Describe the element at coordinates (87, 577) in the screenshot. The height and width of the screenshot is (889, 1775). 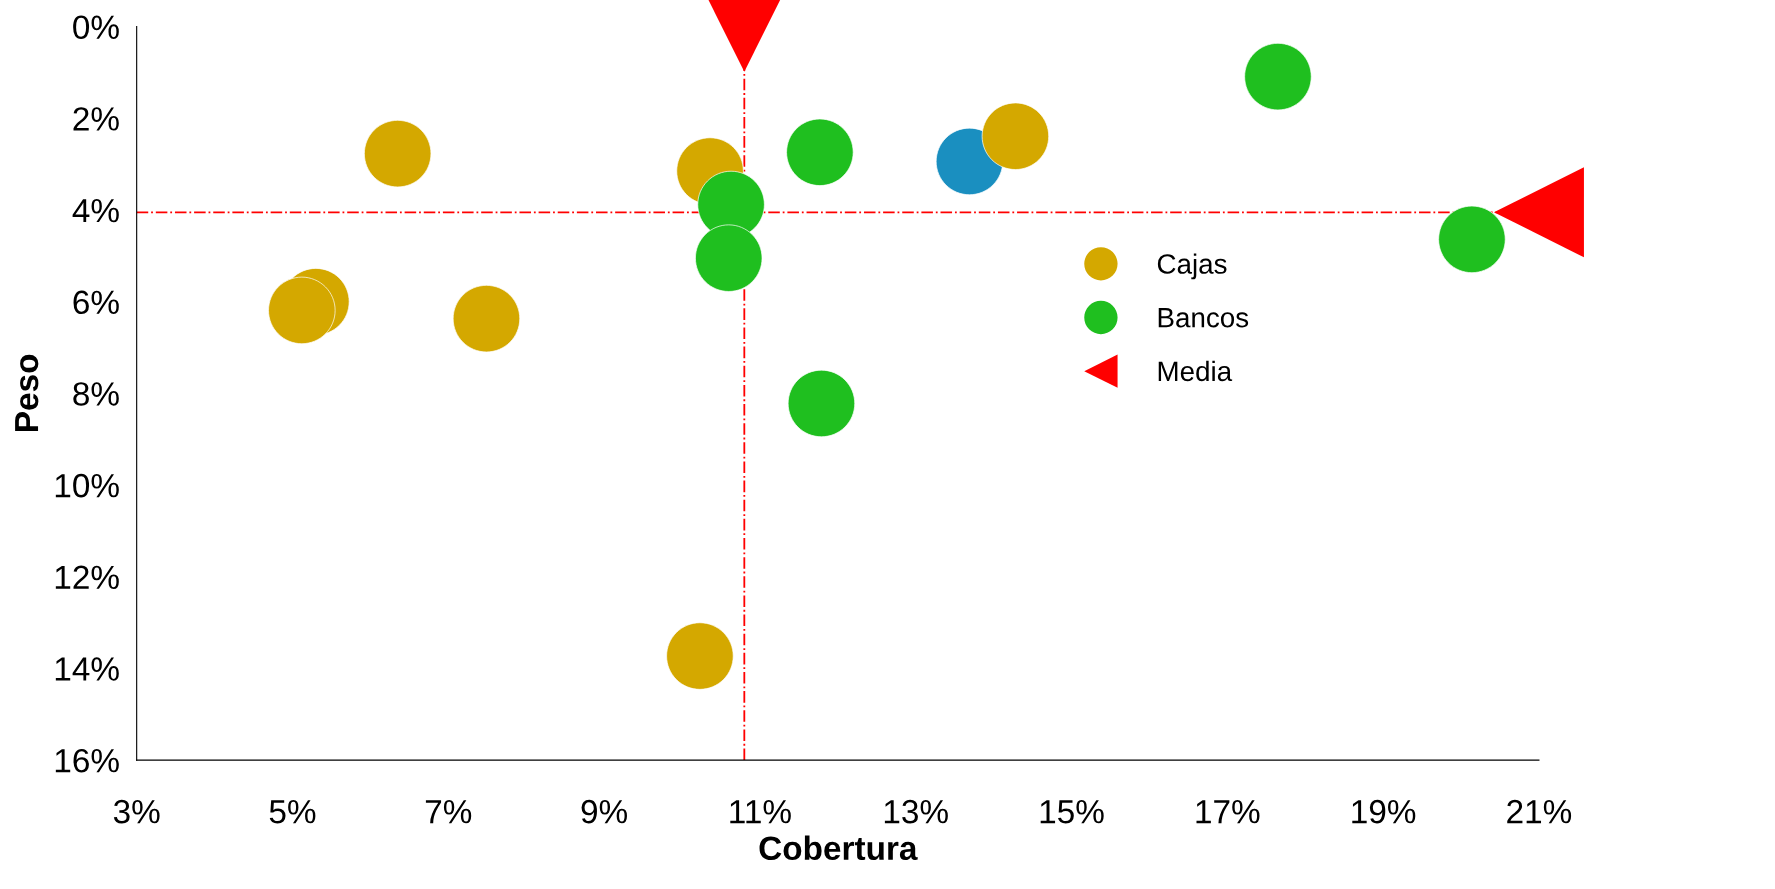
I see `y-tick-label: 12%` at that location.